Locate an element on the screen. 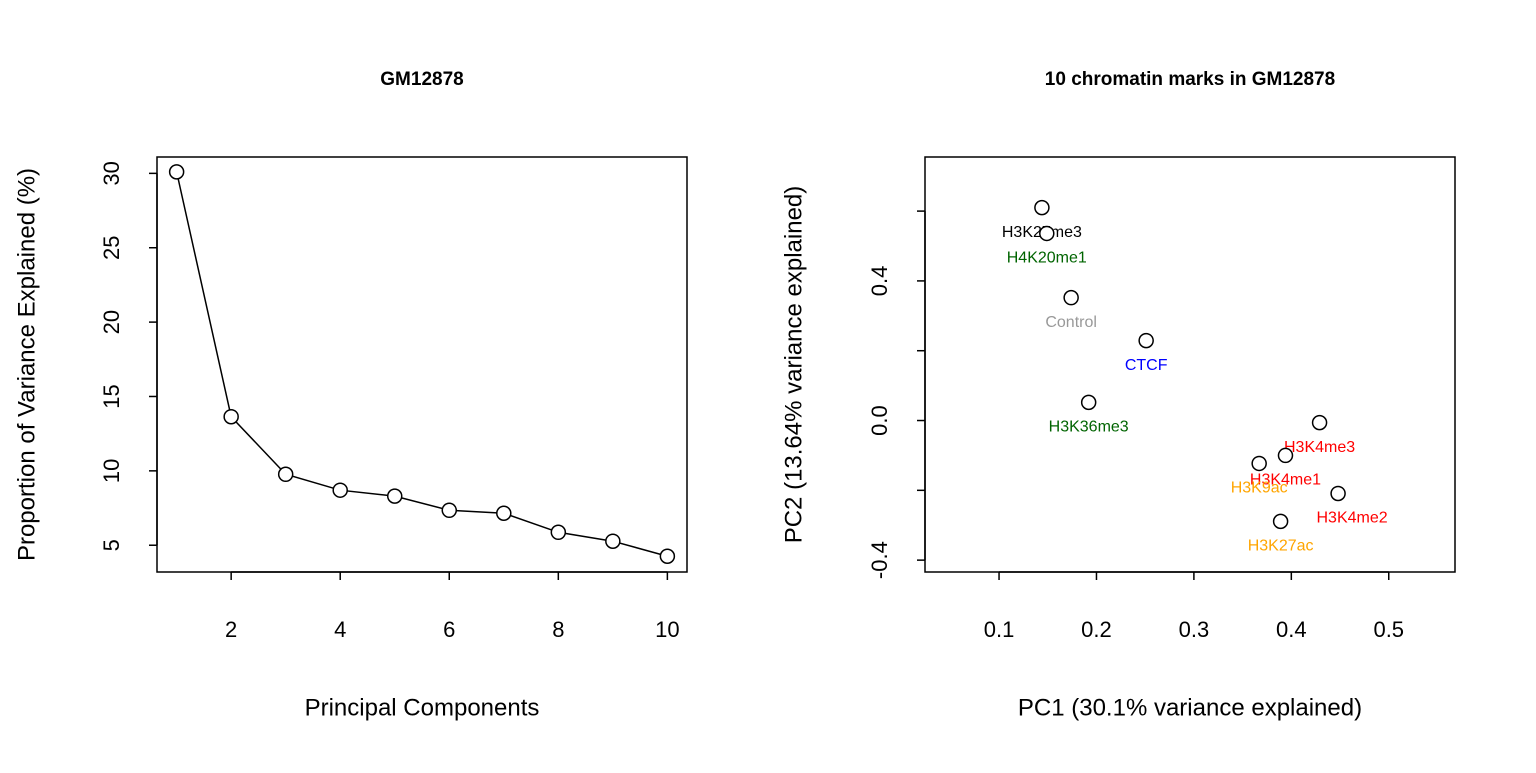 The height and width of the screenshot is (773, 1536). point-label: CTCF is located at coordinates (1146, 365).